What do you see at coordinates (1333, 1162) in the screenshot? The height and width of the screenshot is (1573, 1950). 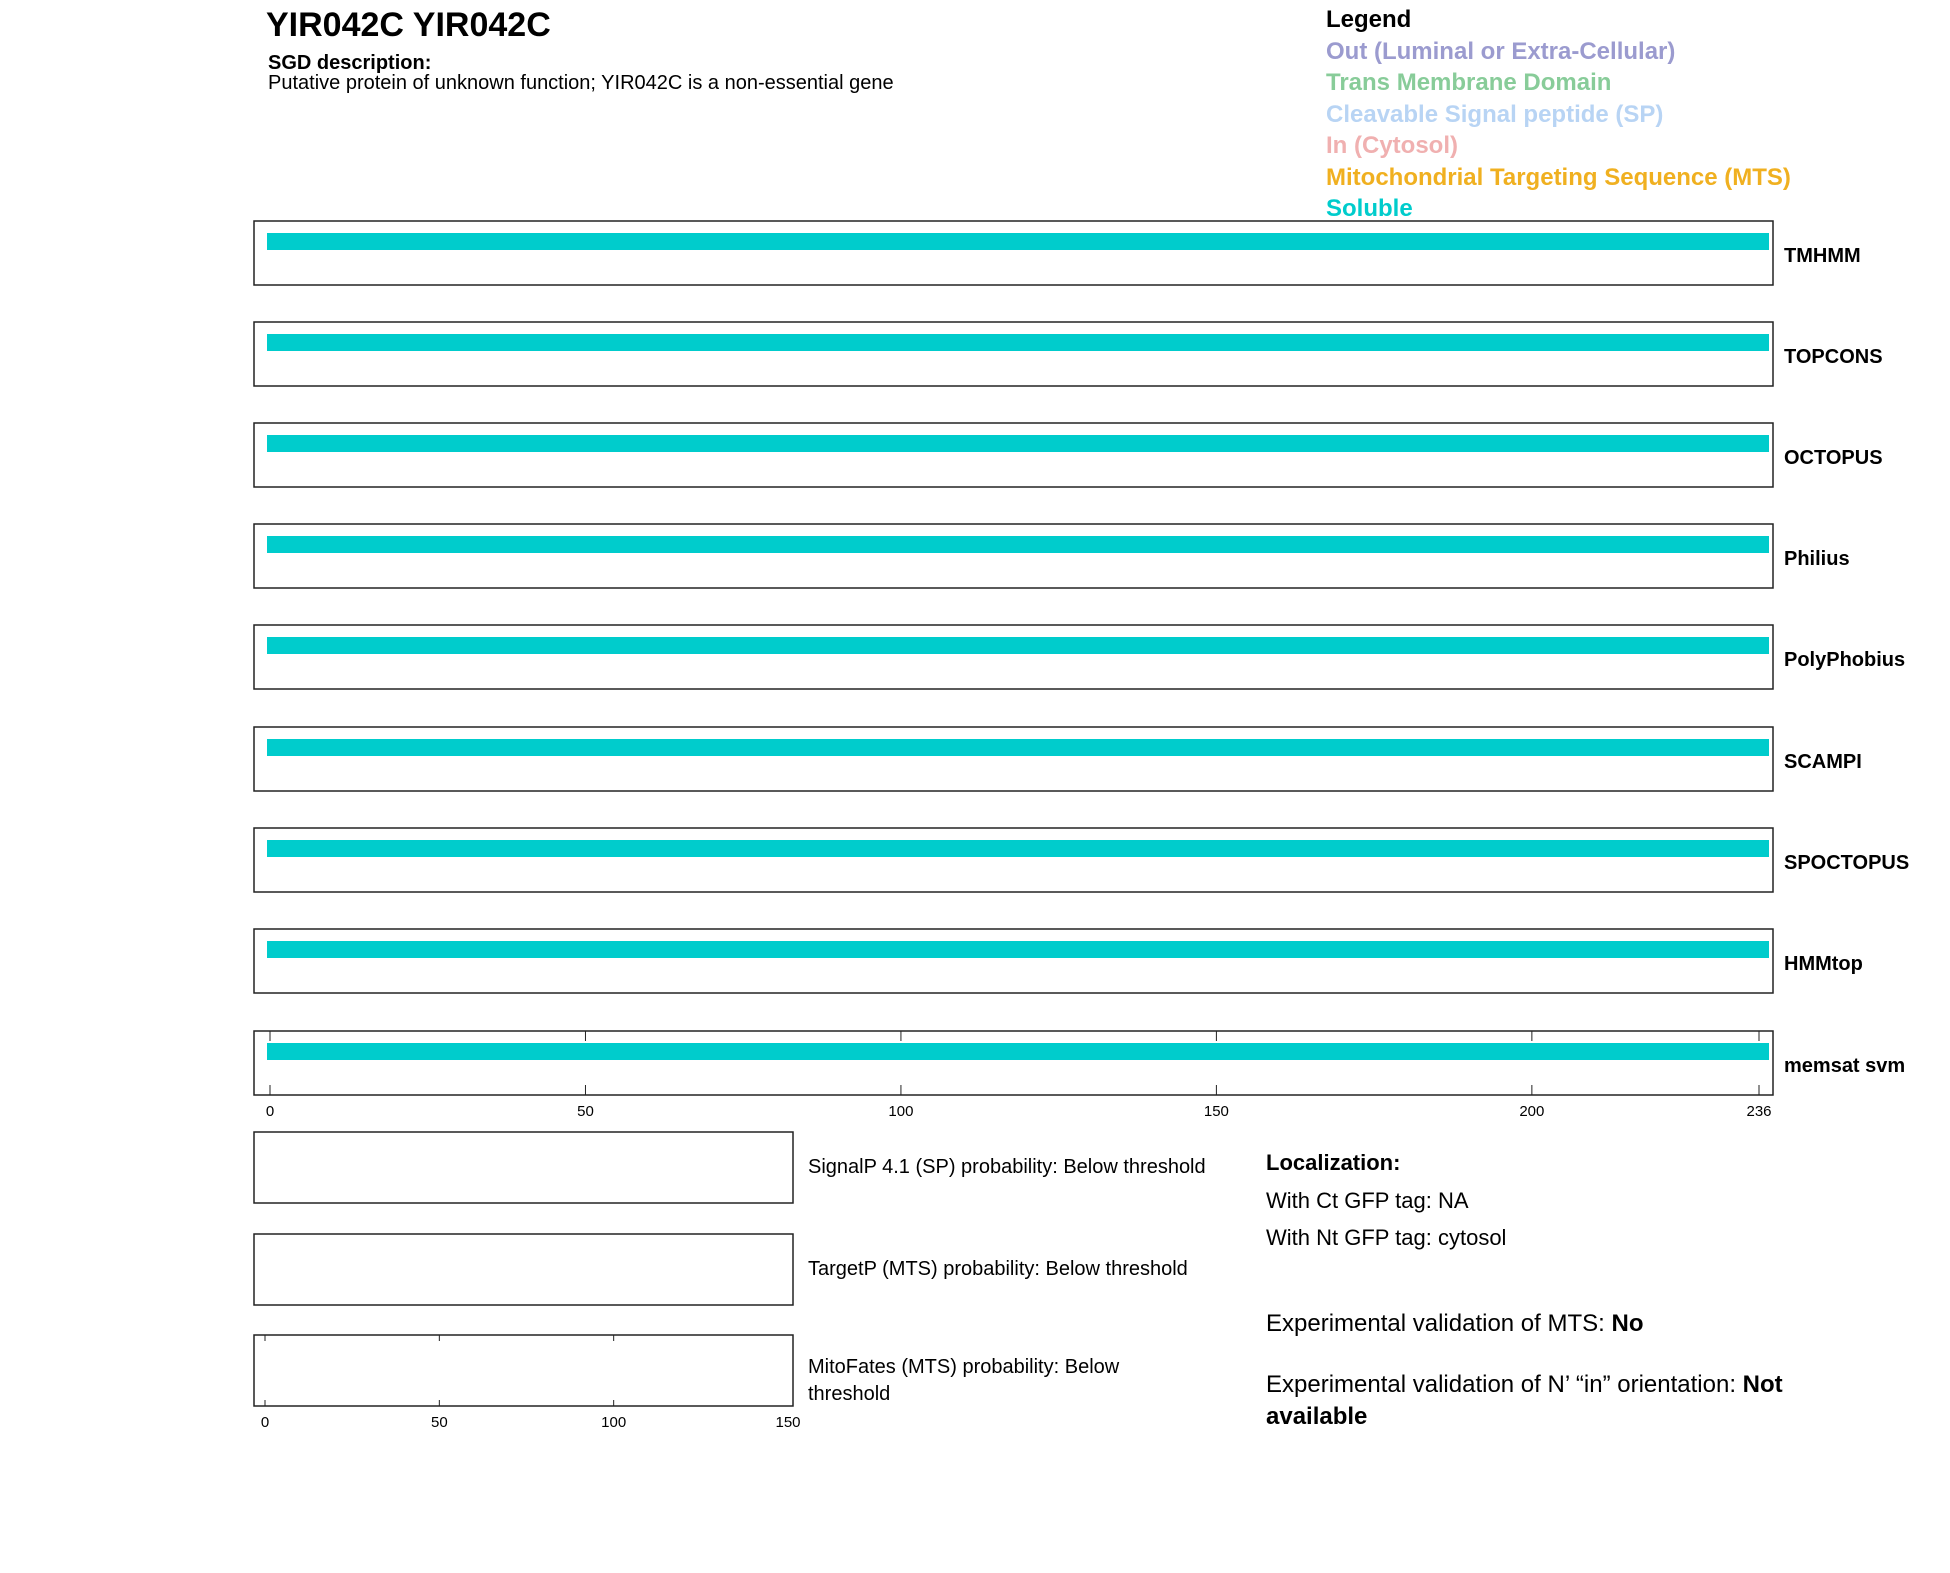 I see `localization-heading: Localization:` at bounding box center [1333, 1162].